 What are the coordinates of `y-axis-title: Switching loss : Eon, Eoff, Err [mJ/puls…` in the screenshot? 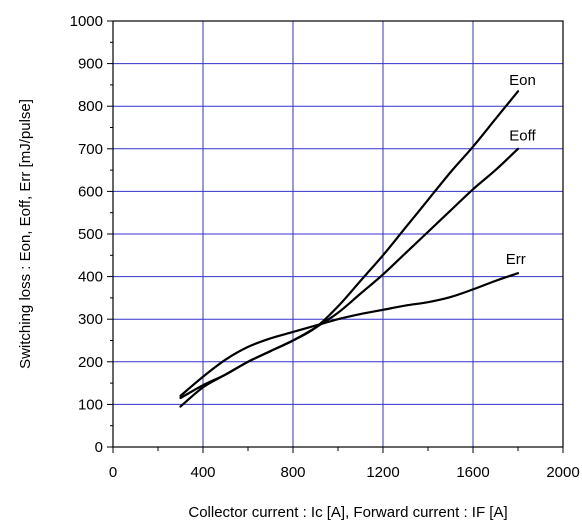 It's located at (25, 234).